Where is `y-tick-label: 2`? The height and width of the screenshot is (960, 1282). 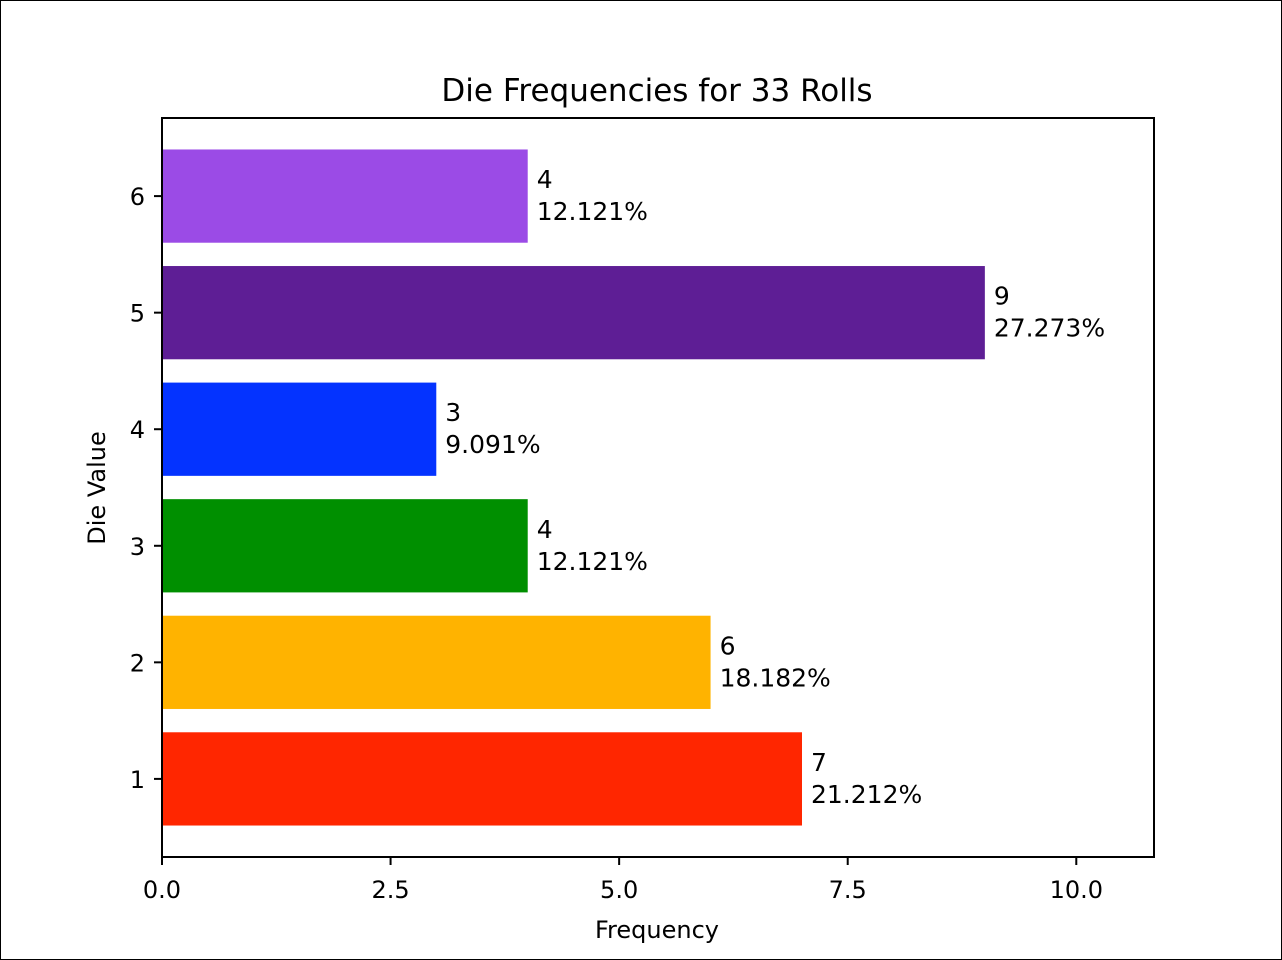
y-tick-label: 2 is located at coordinates (137, 663).